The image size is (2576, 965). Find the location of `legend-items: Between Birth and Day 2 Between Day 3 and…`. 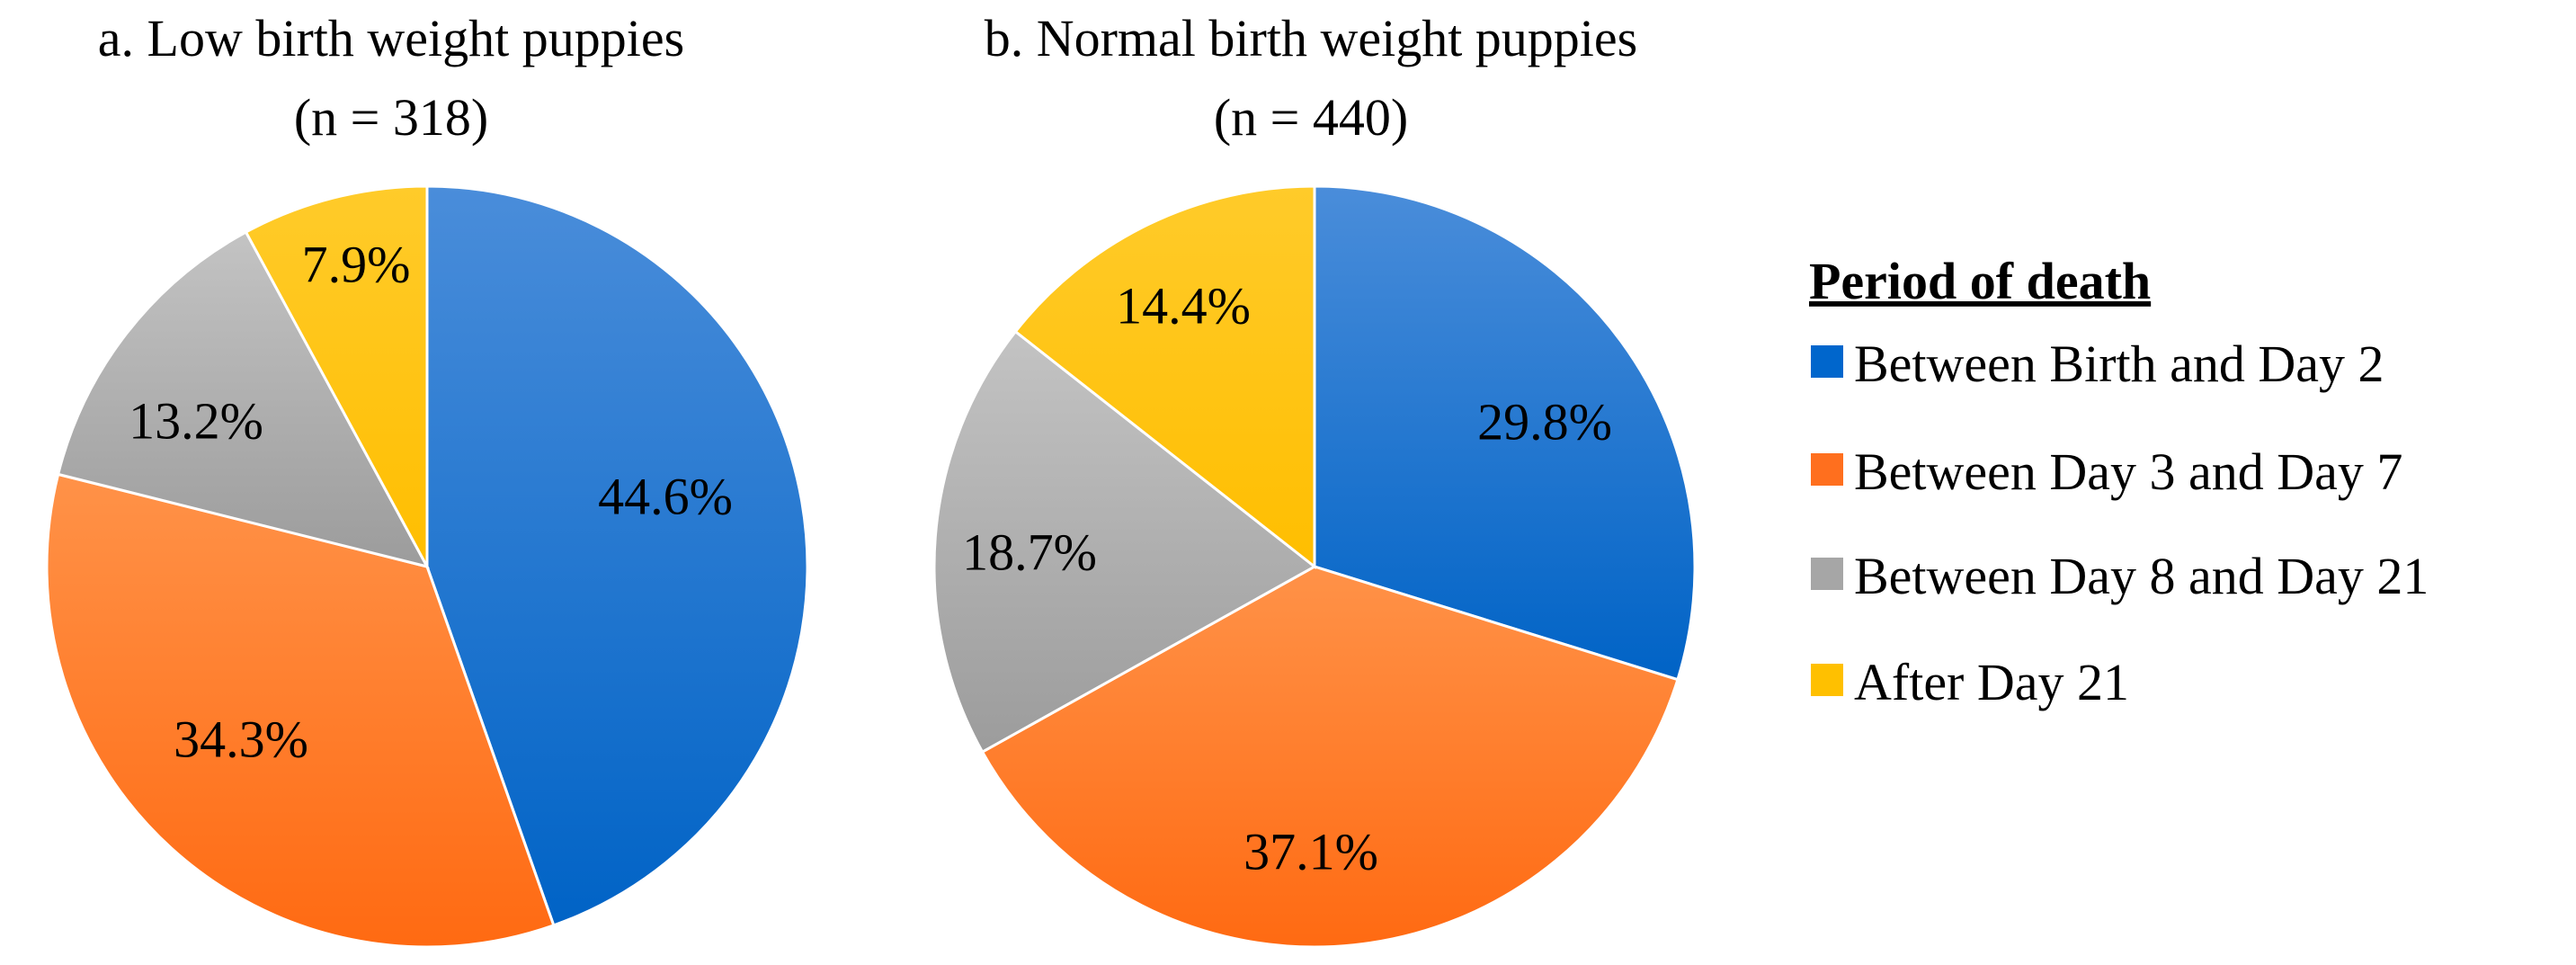

legend-items: Between Birth and Day 2 Between Day 3 and… is located at coordinates (2120, 523).